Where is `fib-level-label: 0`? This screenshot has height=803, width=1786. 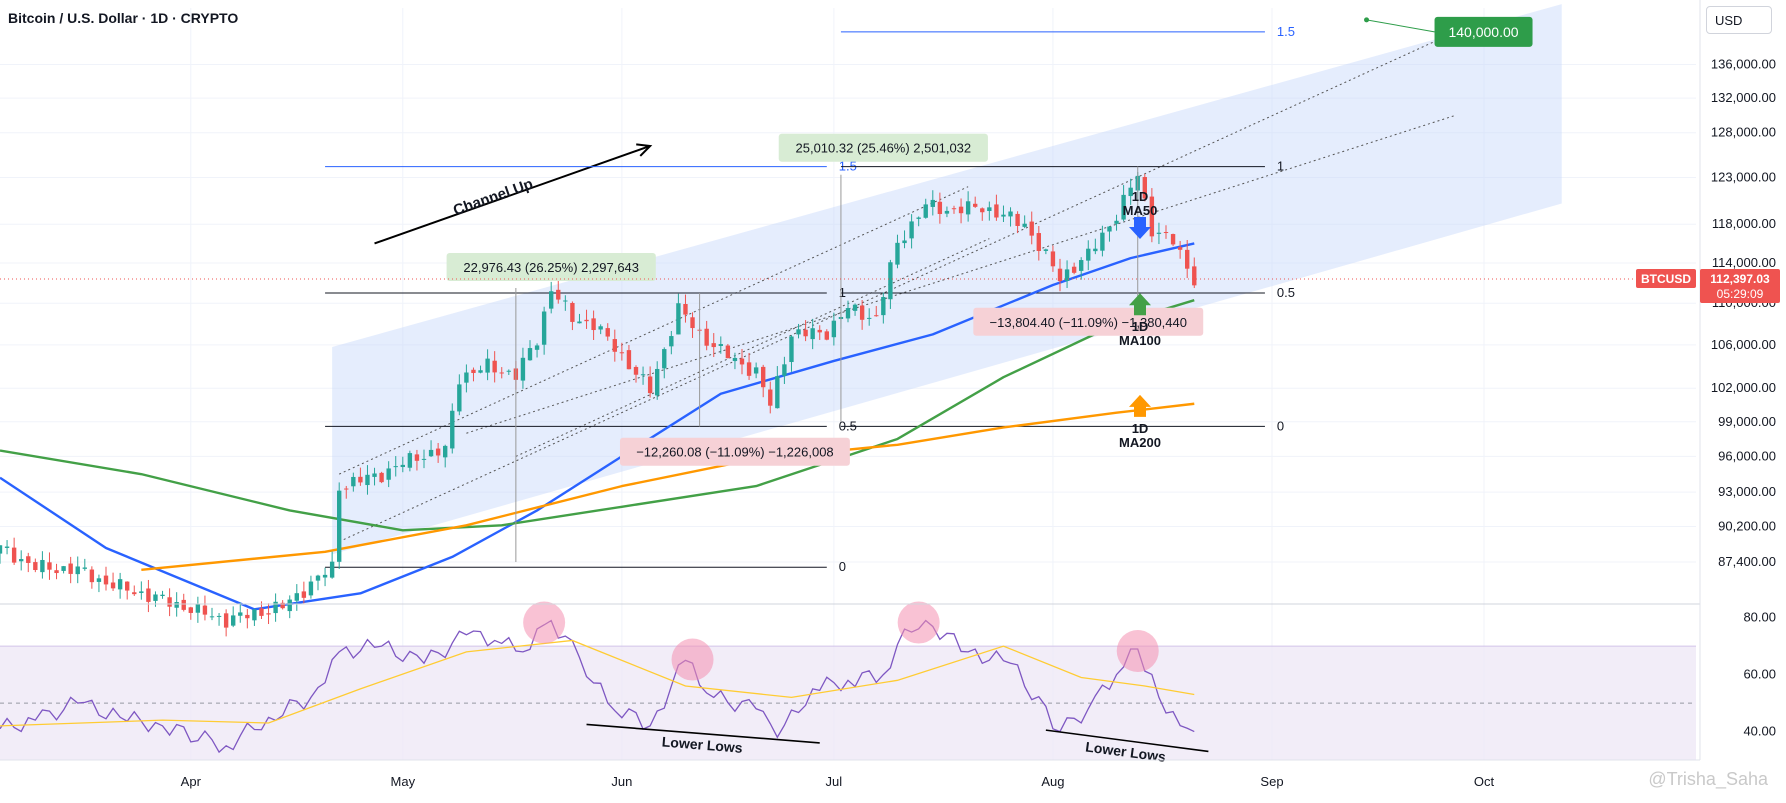 fib-level-label: 0 is located at coordinates (1280, 425).